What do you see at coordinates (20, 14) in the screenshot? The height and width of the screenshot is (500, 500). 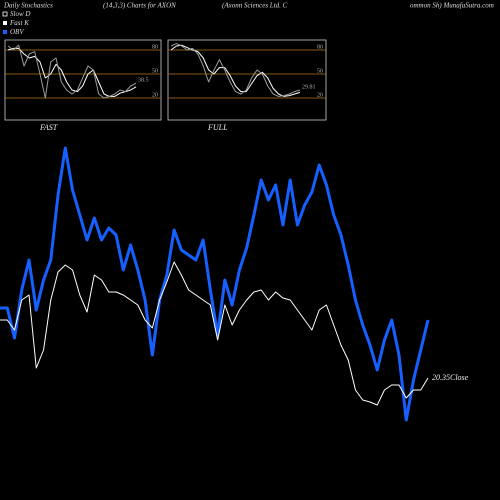 I see `legend-label: Slow D` at bounding box center [20, 14].